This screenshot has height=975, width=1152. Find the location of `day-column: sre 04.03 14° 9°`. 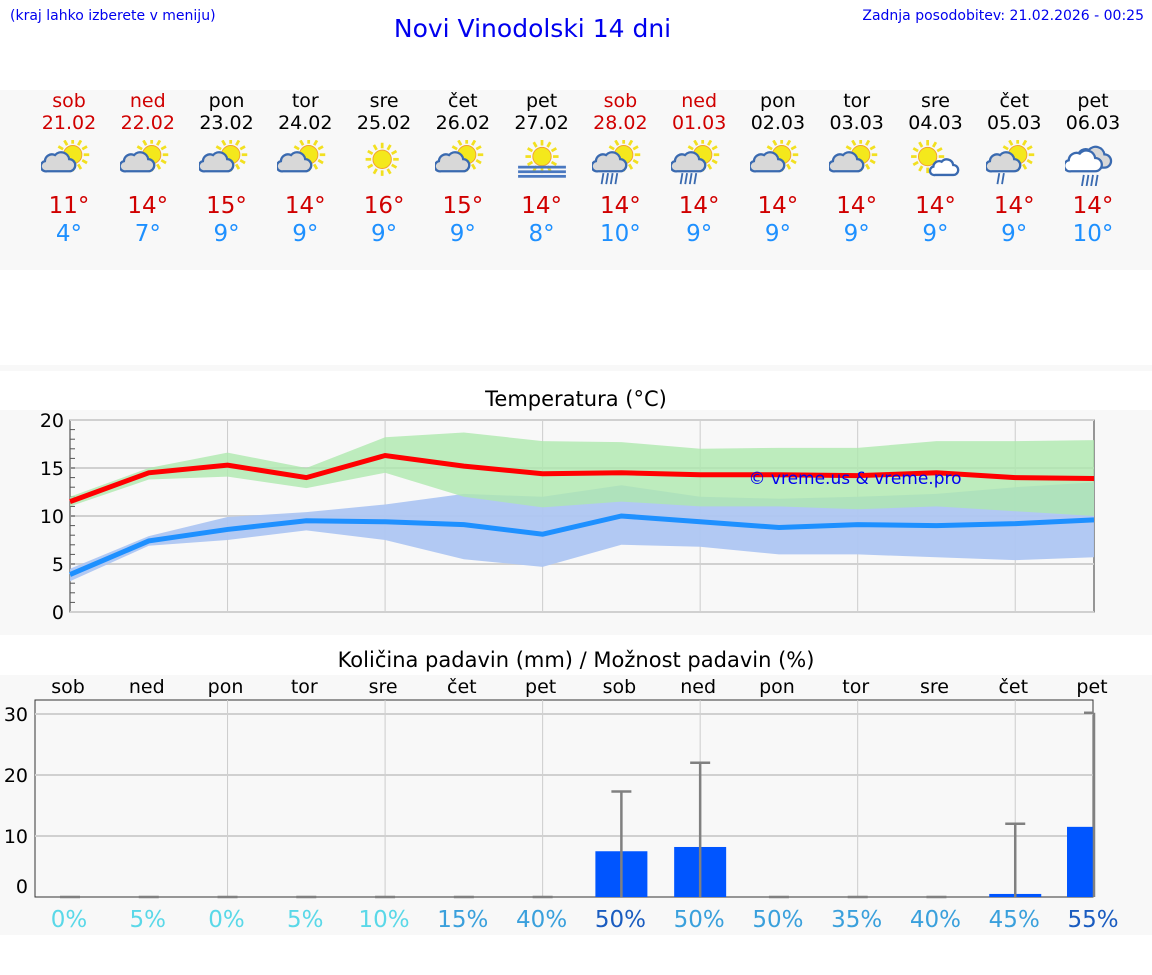

day-column: sre 04.03 14° 9° is located at coordinates (935, 169).